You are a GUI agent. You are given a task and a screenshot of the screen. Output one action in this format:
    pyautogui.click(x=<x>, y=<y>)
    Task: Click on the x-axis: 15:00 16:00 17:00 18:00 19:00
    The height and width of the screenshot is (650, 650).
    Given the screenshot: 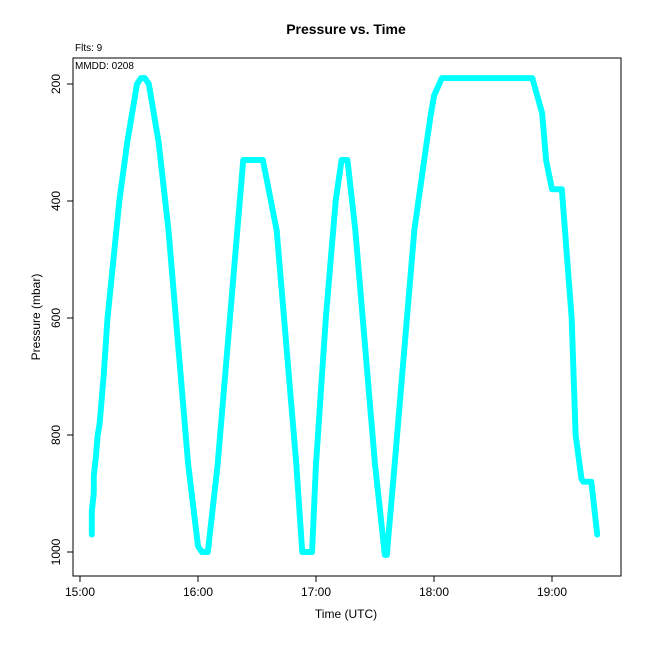 What is the action you would take?
    pyautogui.click(x=316, y=587)
    